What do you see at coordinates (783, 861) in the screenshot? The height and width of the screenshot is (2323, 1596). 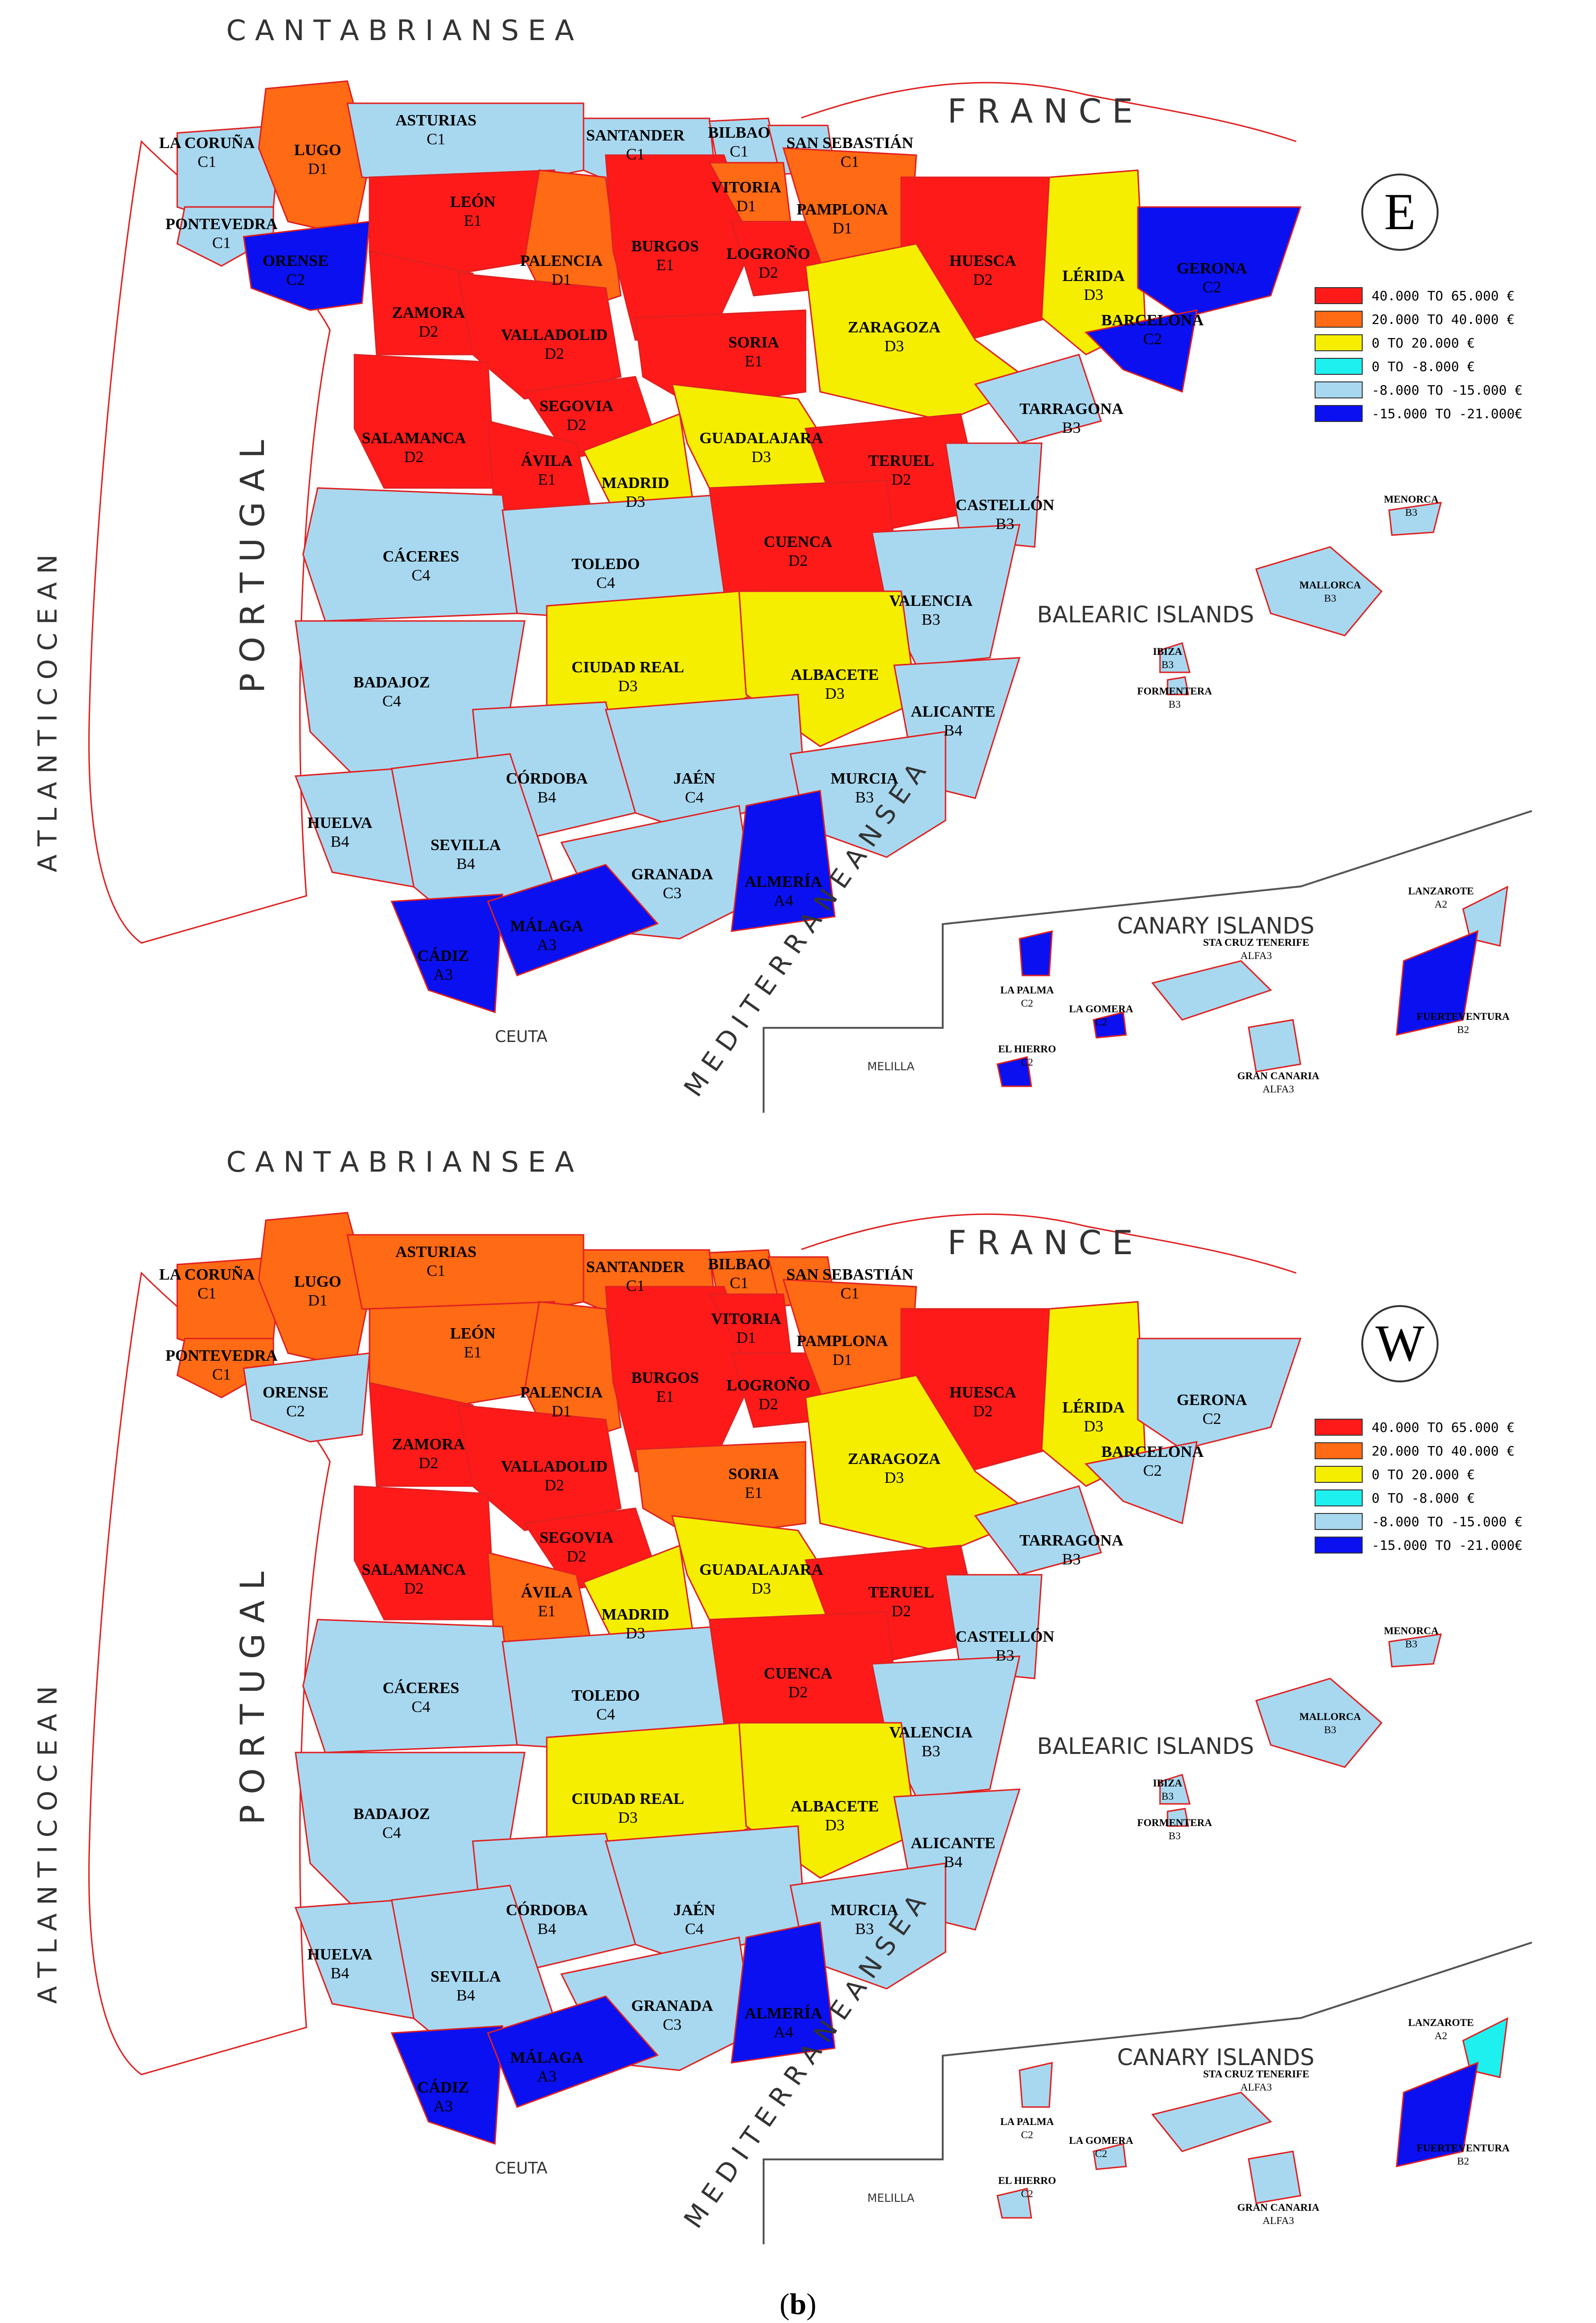 I see `province-almeria` at bounding box center [783, 861].